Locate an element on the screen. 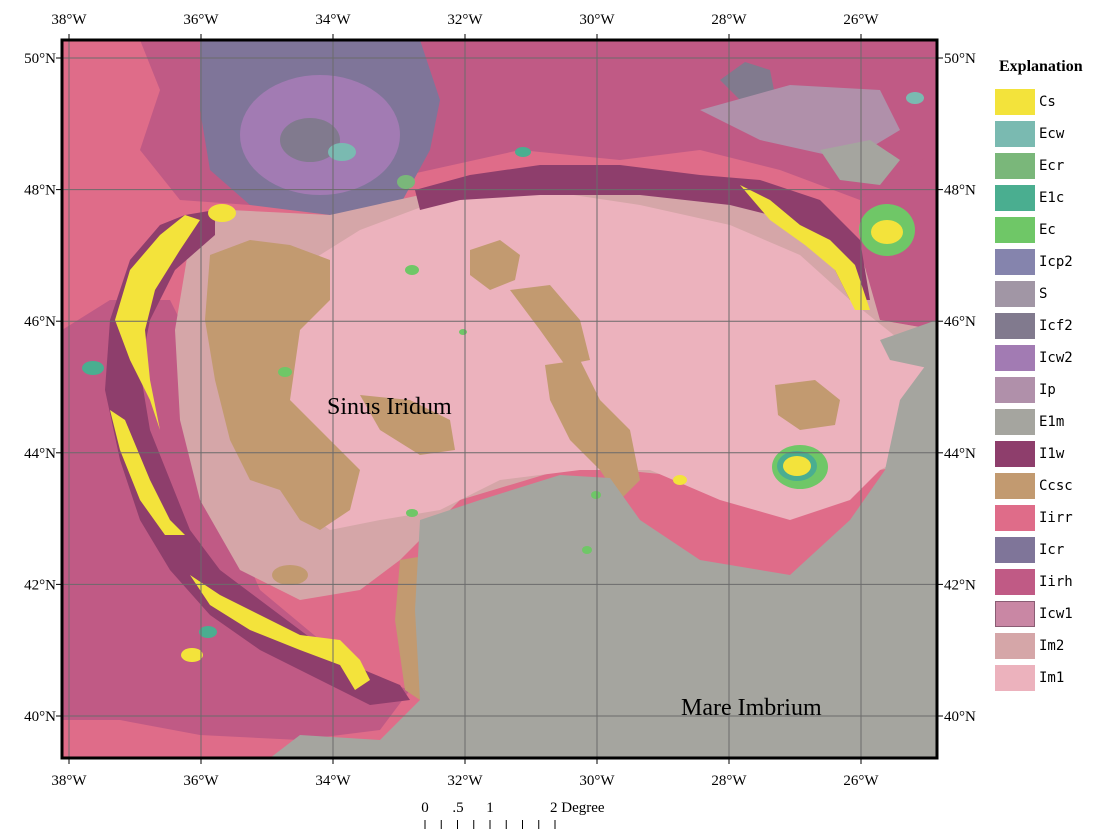  legend-label: E1m is located at coordinates (1052, 422).